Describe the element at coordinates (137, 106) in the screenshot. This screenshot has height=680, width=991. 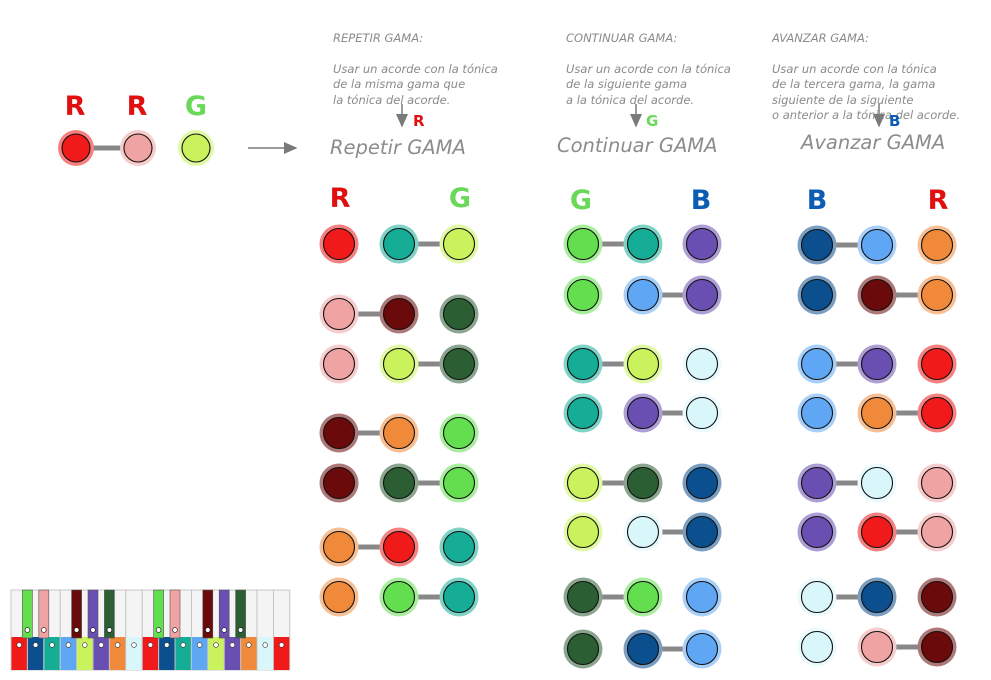
I see `source-letter-2: R` at that location.